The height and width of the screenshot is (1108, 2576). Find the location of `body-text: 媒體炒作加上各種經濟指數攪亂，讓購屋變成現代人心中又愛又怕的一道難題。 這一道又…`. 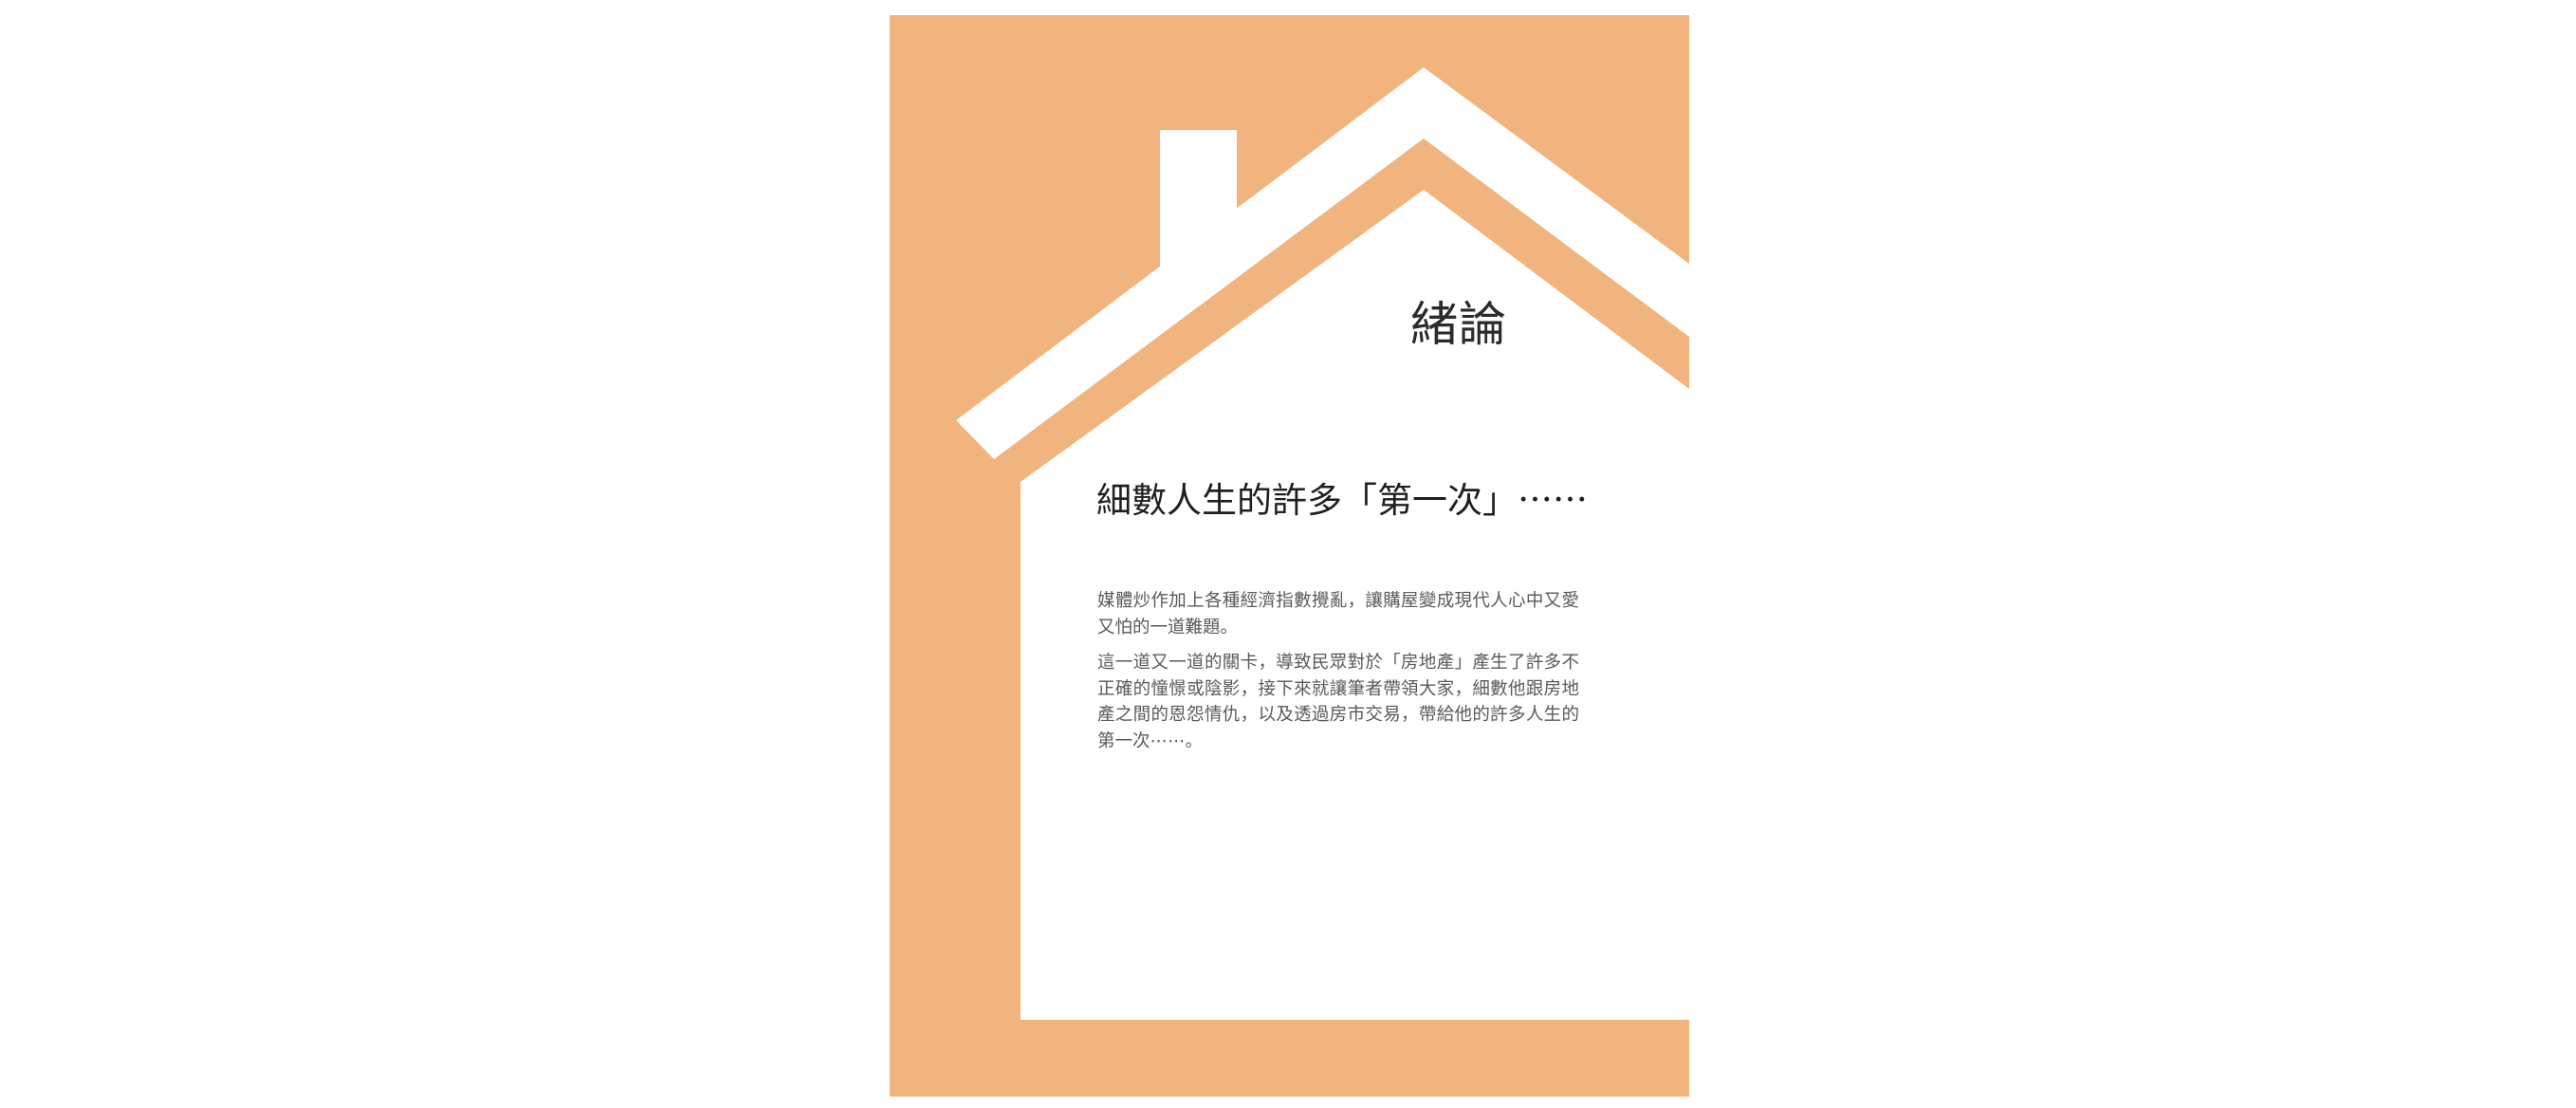

body-text: 媒體炒作加上各種經濟指數攪亂，讓購屋變成現代人心中又愛又怕的一道難題。 這一道又… is located at coordinates (1338, 676).